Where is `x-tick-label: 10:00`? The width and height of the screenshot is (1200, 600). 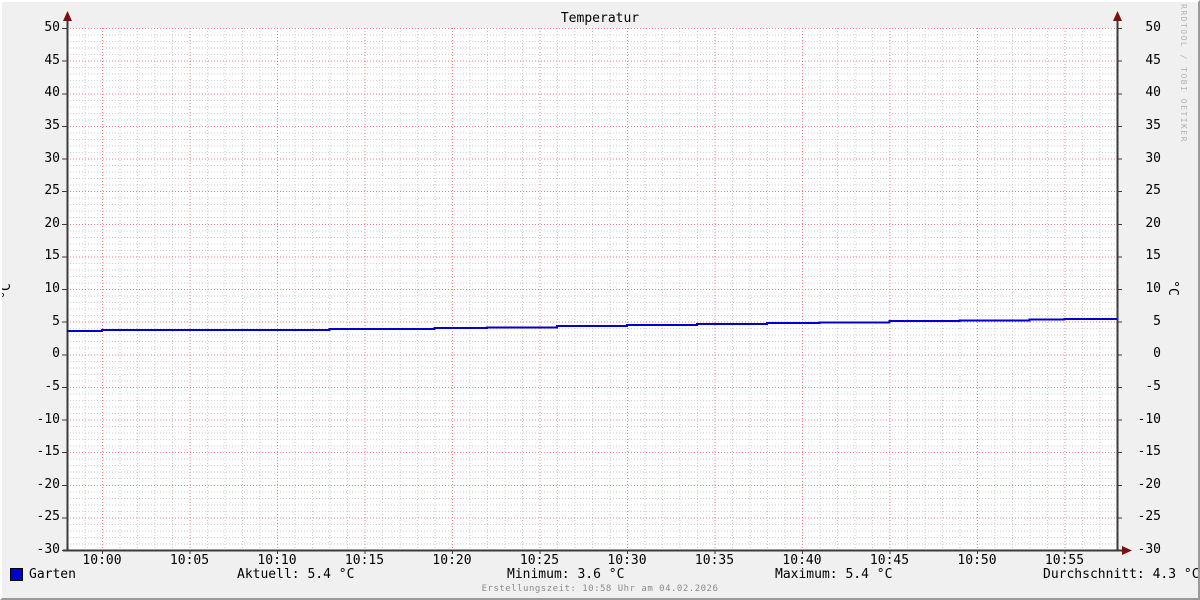
x-tick-label: 10:00 is located at coordinates (102, 560).